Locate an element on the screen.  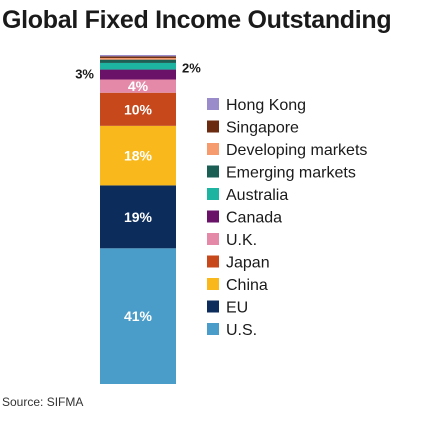
stacked-bar is located at coordinates (138, 219).